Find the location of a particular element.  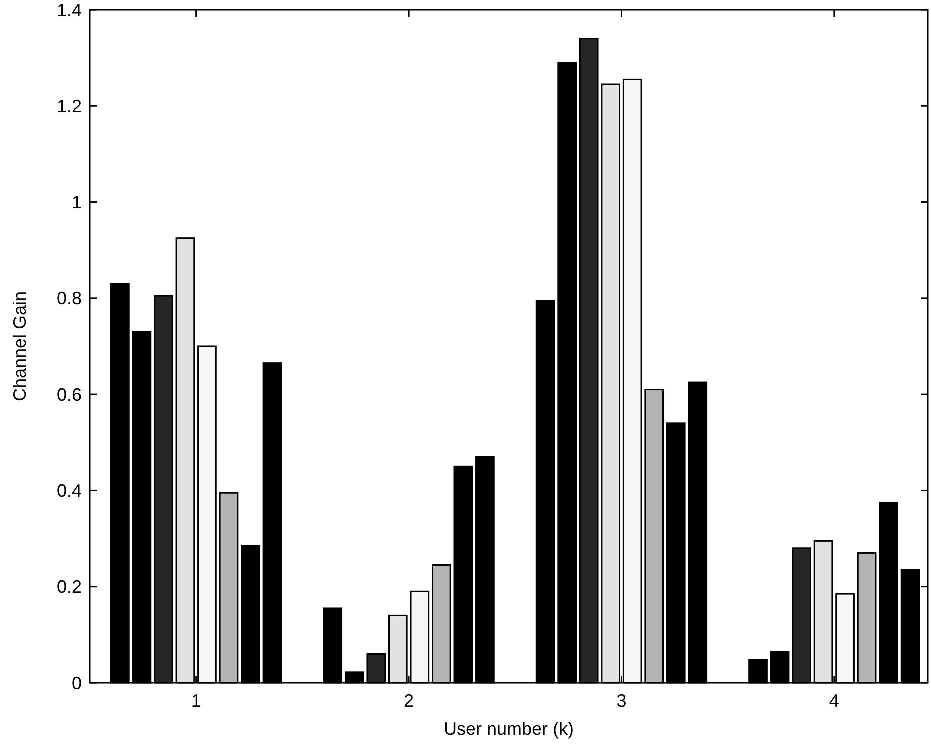

y-tick-label: 1 is located at coordinates (77, 202).